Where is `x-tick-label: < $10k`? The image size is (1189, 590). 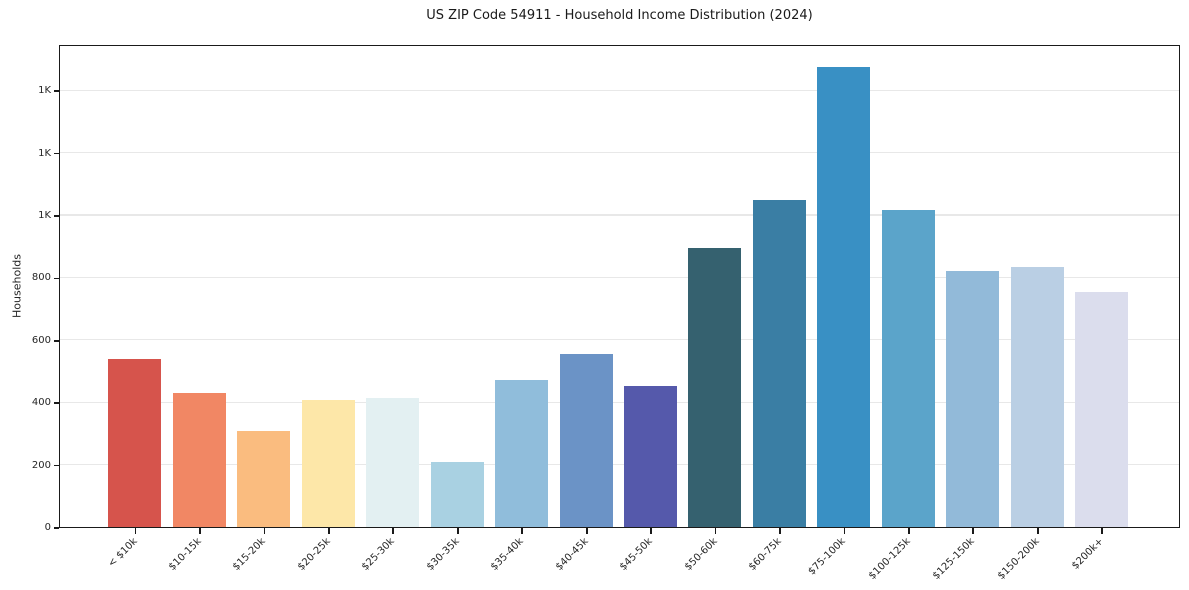
x-tick-label: < $10k is located at coordinates (122, 553).